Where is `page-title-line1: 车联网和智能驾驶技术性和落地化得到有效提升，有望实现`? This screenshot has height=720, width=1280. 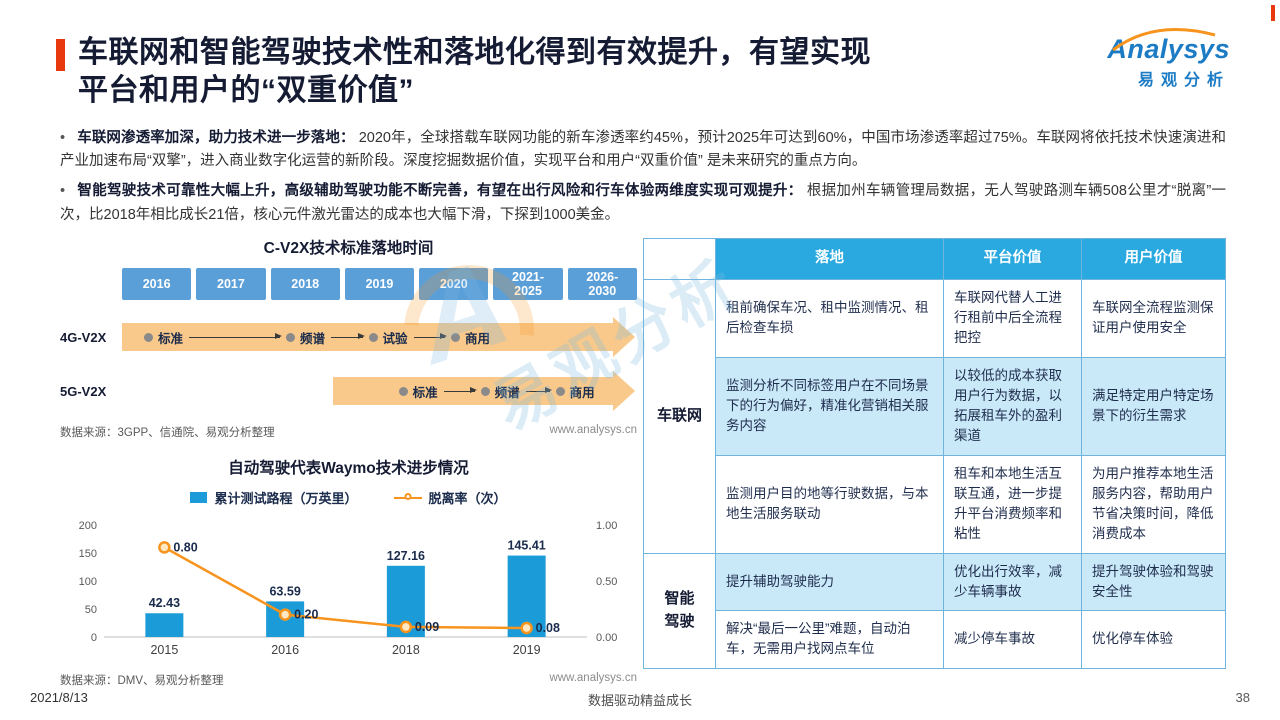 page-title-line1: 车联网和智能驾驶技术性和落地化得到有效提升，有望实现 is located at coordinates (474, 52).